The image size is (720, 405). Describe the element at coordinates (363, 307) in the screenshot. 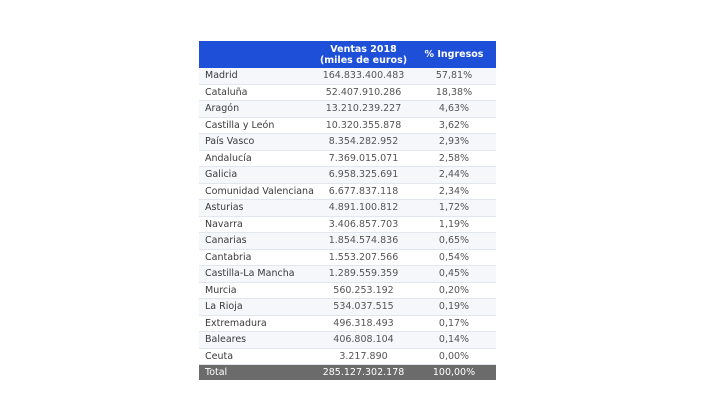

I see `row-sales: 534.037.515` at that location.